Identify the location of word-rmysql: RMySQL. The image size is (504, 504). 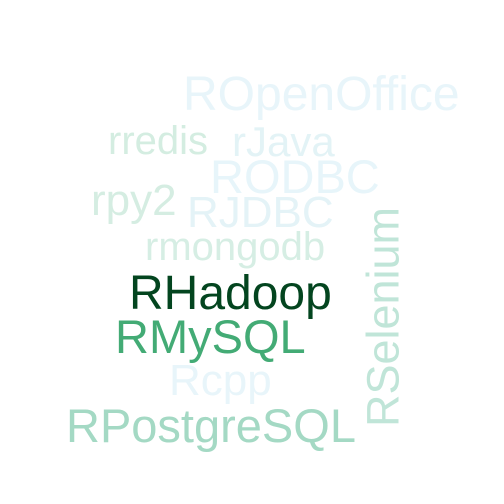
(210, 336).